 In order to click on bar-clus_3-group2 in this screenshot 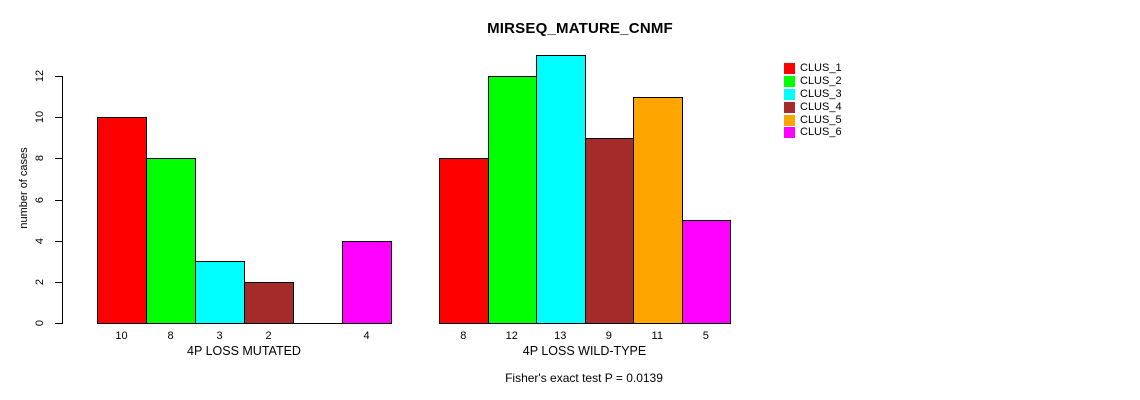, I will do `click(561, 189)`.